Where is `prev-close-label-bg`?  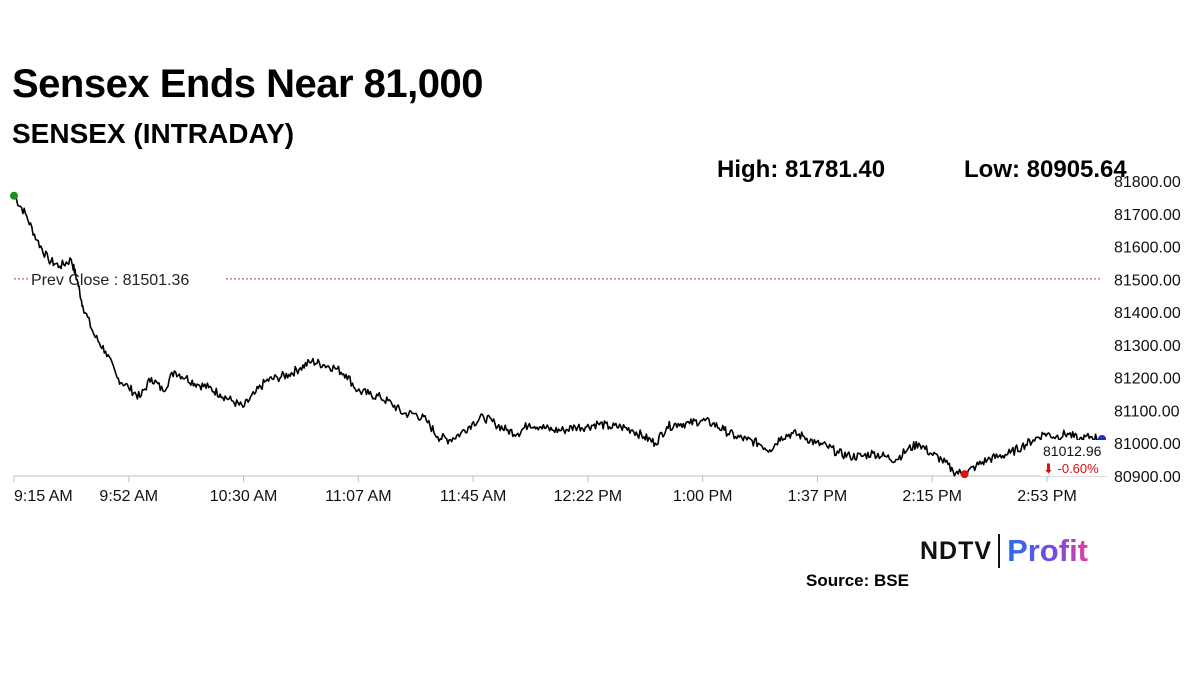 prev-close-label-bg is located at coordinates (126, 278).